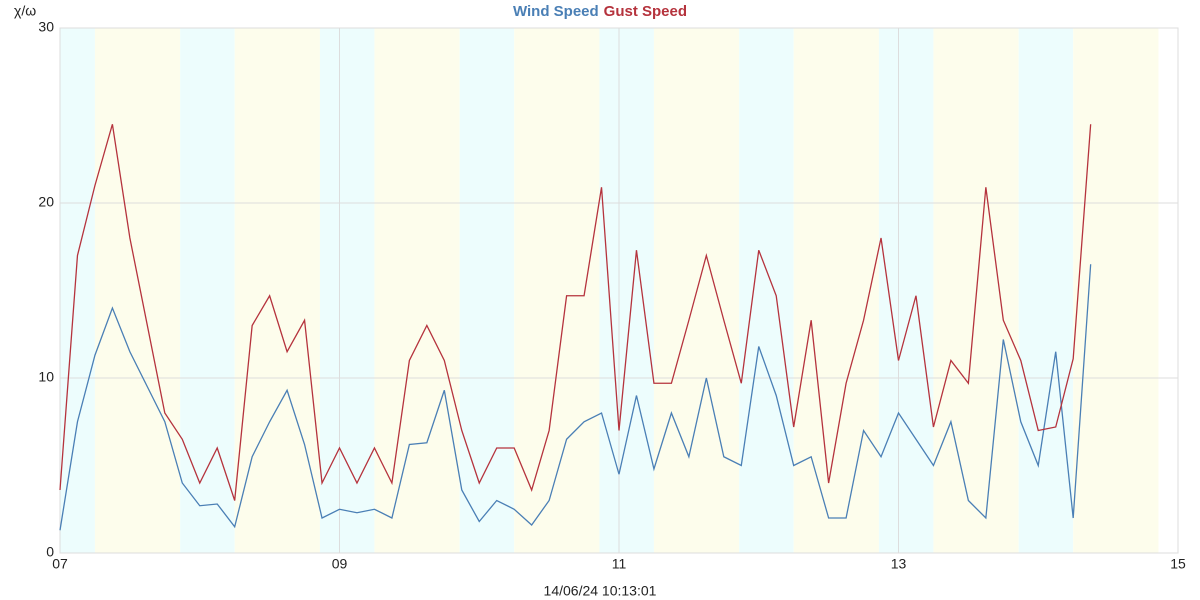  I want to click on x-tick-label: 07, so click(60, 564).